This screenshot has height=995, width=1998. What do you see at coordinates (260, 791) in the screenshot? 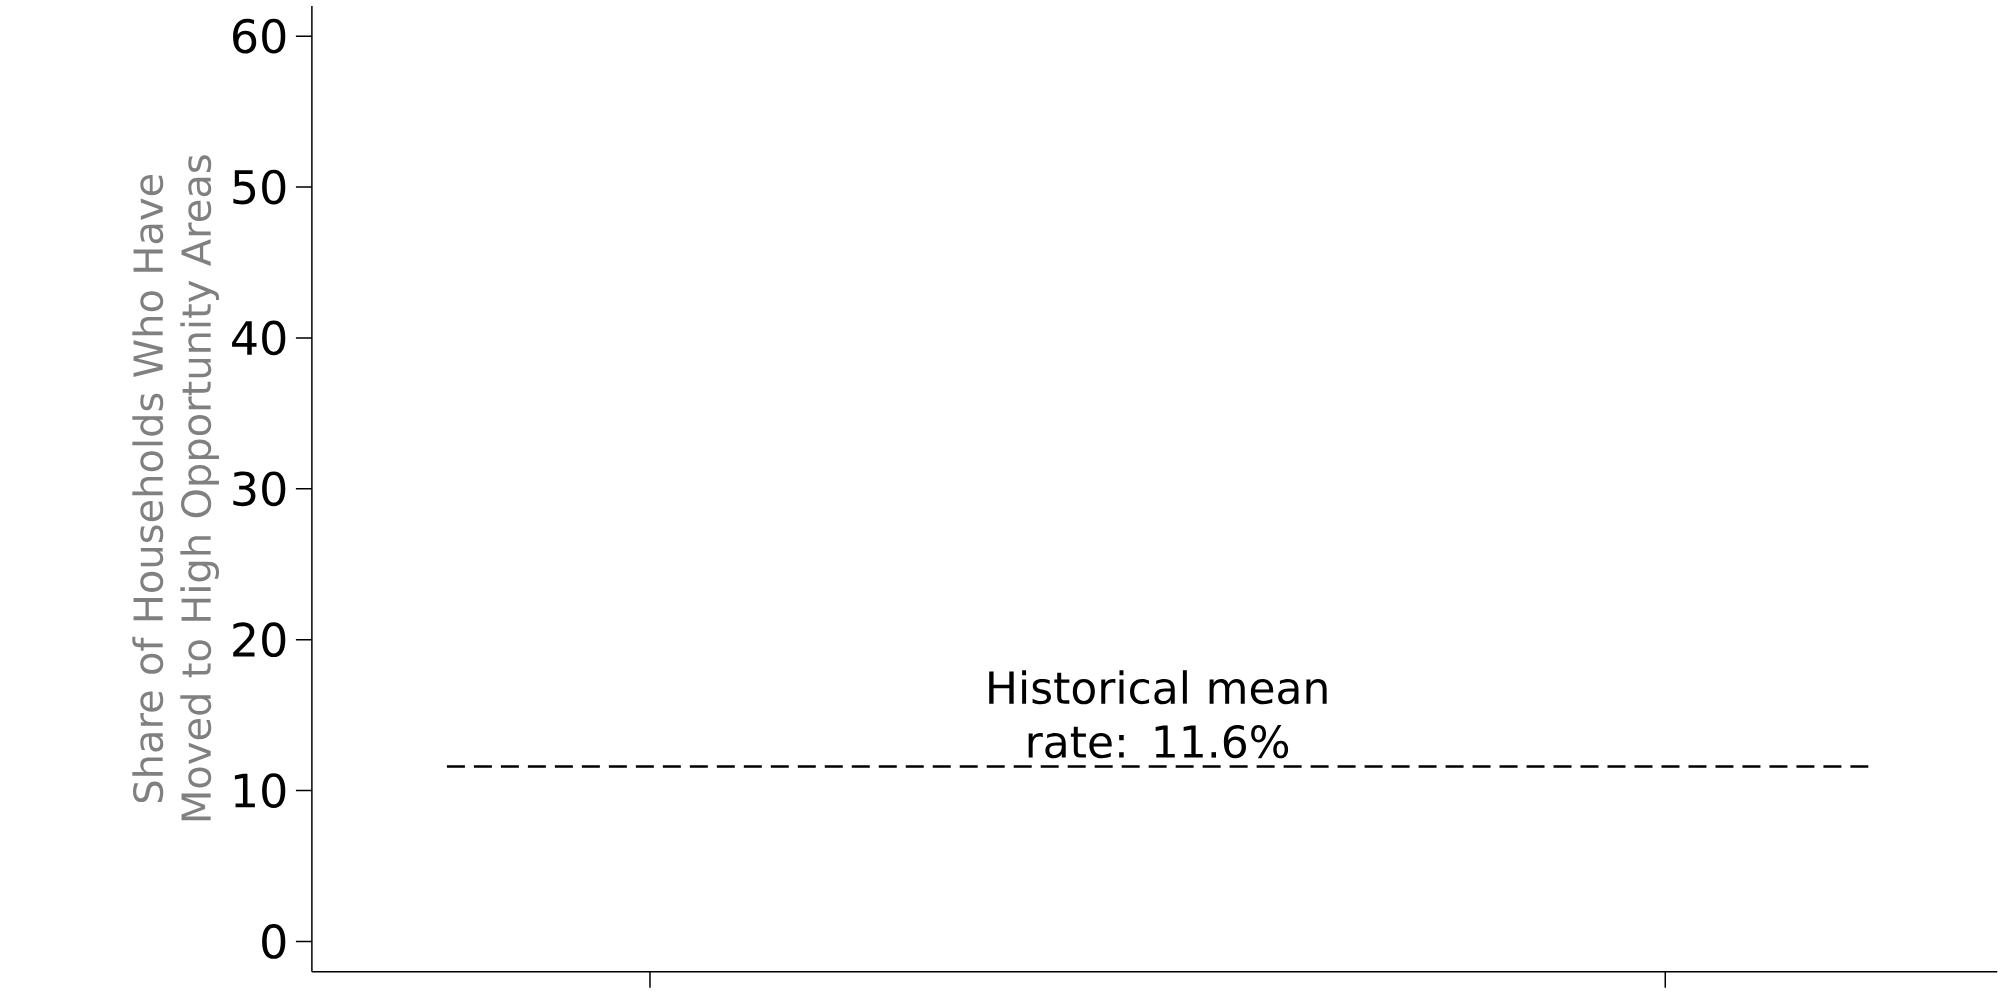
I see `y-tick-label: 10` at bounding box center [260, 791].